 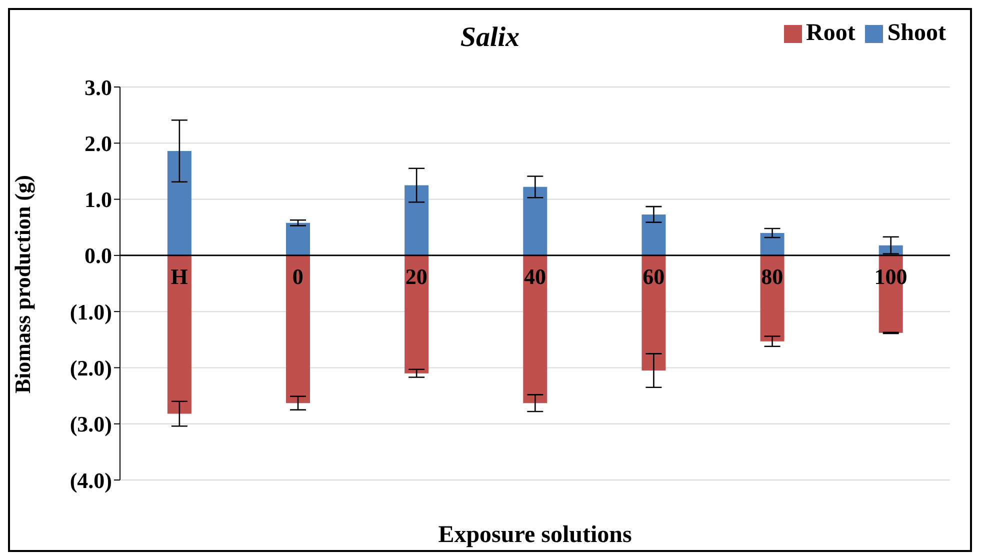 What do you see at coordinates (98, 255) in the screenshot?
I see `y-tick-label: 0.0` at bounding box center [98, 255].